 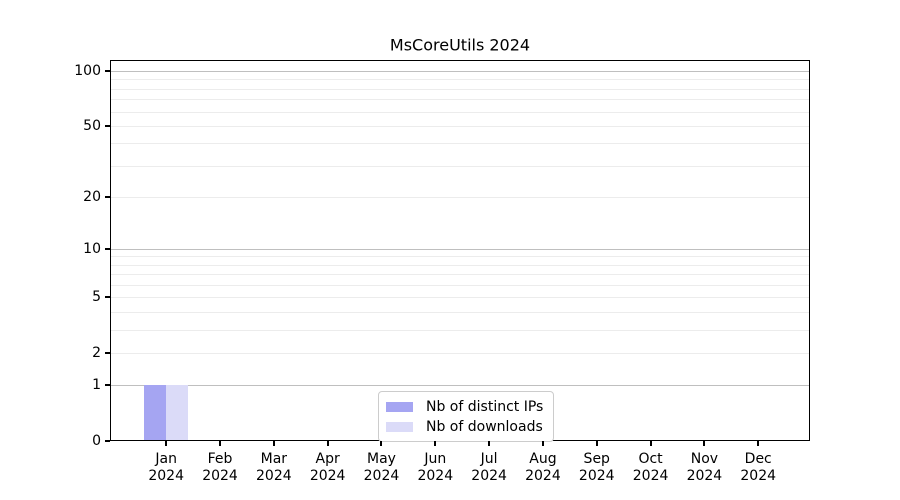 I want to click on x-axis-tick-label: Jun 2024, so click(x=435, y=468).